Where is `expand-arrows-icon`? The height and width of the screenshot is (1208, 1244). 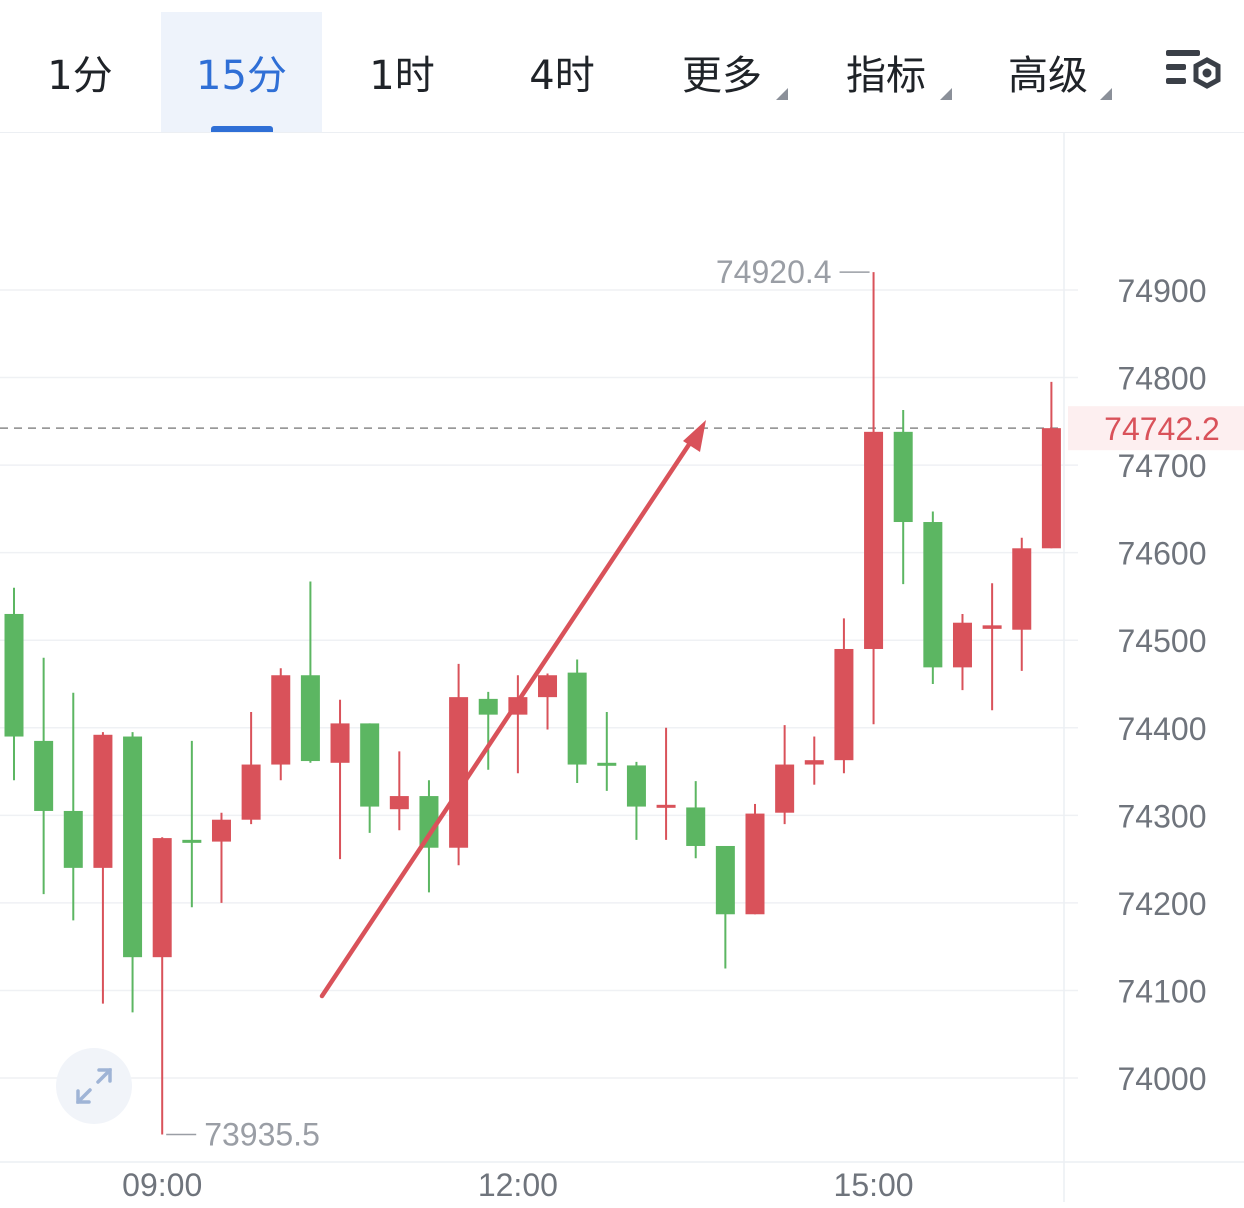
expand-arrows-icon is located at coordinates (94, 1086).